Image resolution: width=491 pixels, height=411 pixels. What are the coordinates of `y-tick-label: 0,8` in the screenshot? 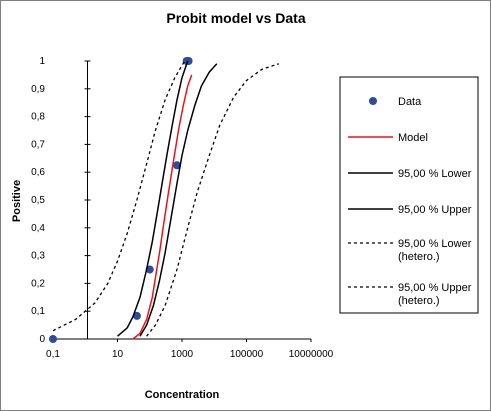 It's located at (38, 117).